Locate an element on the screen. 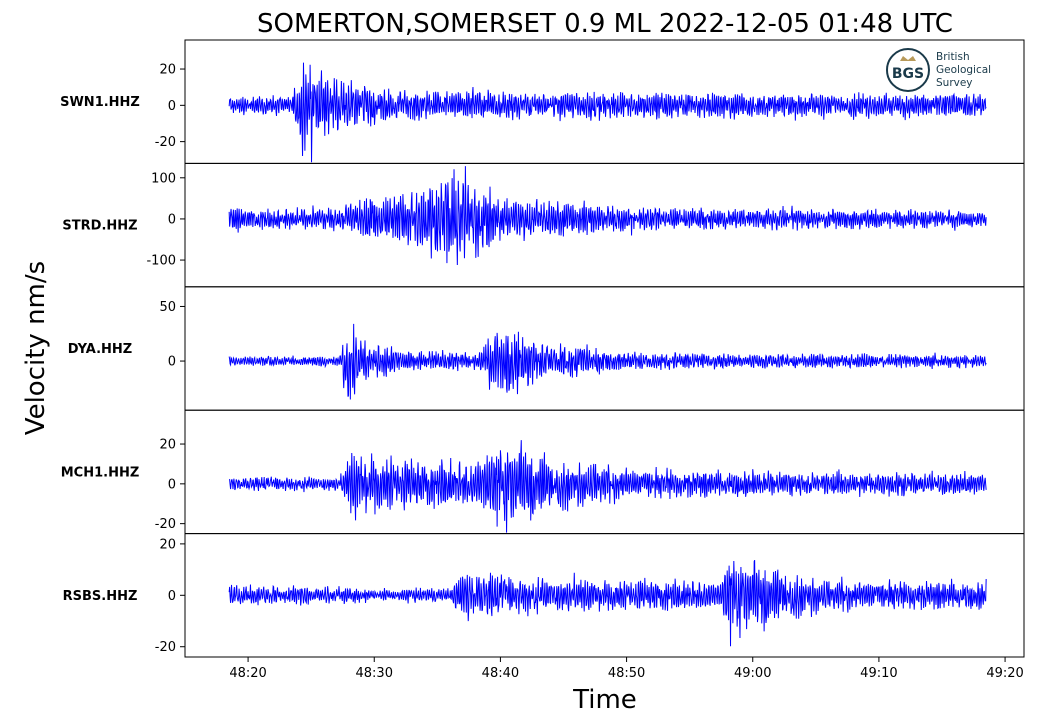 The image size is (1046, 723). logo-line-1: British is located at coordinates (953, 57).